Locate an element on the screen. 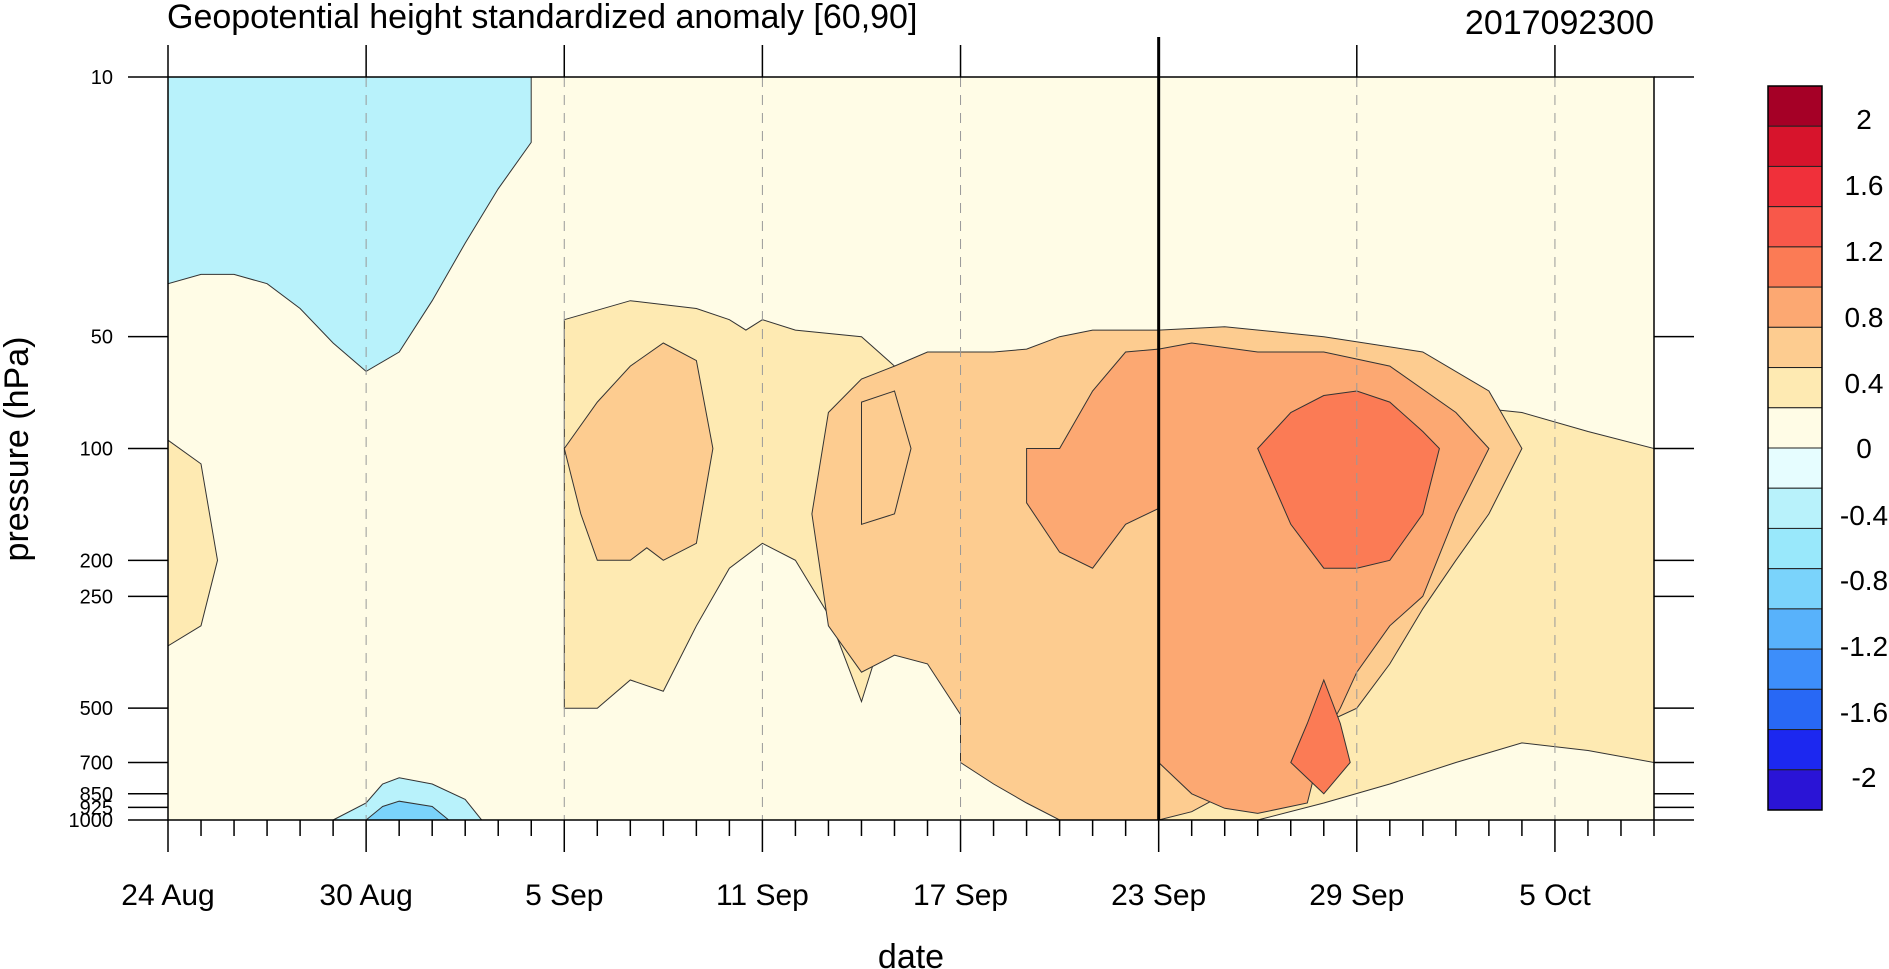 The image size is (1889, 969). y-tick-label: 100 is located at coordinates (96, 450).